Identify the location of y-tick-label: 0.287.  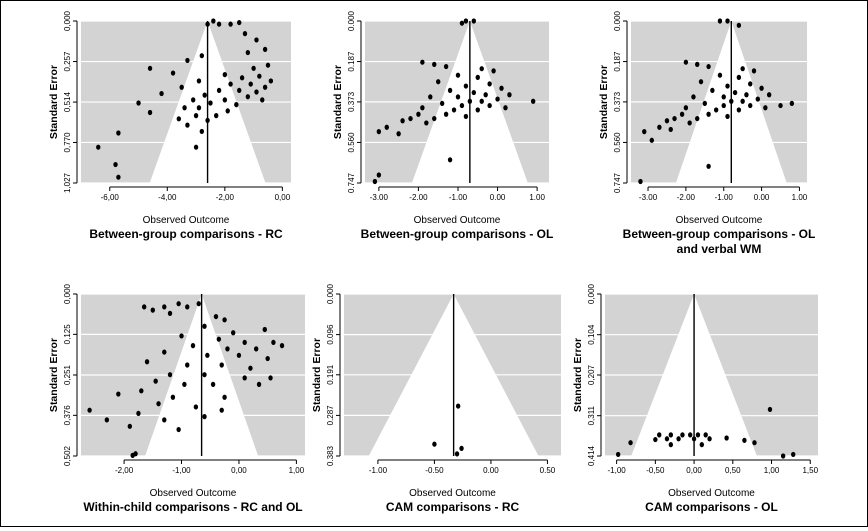
(330, 415).